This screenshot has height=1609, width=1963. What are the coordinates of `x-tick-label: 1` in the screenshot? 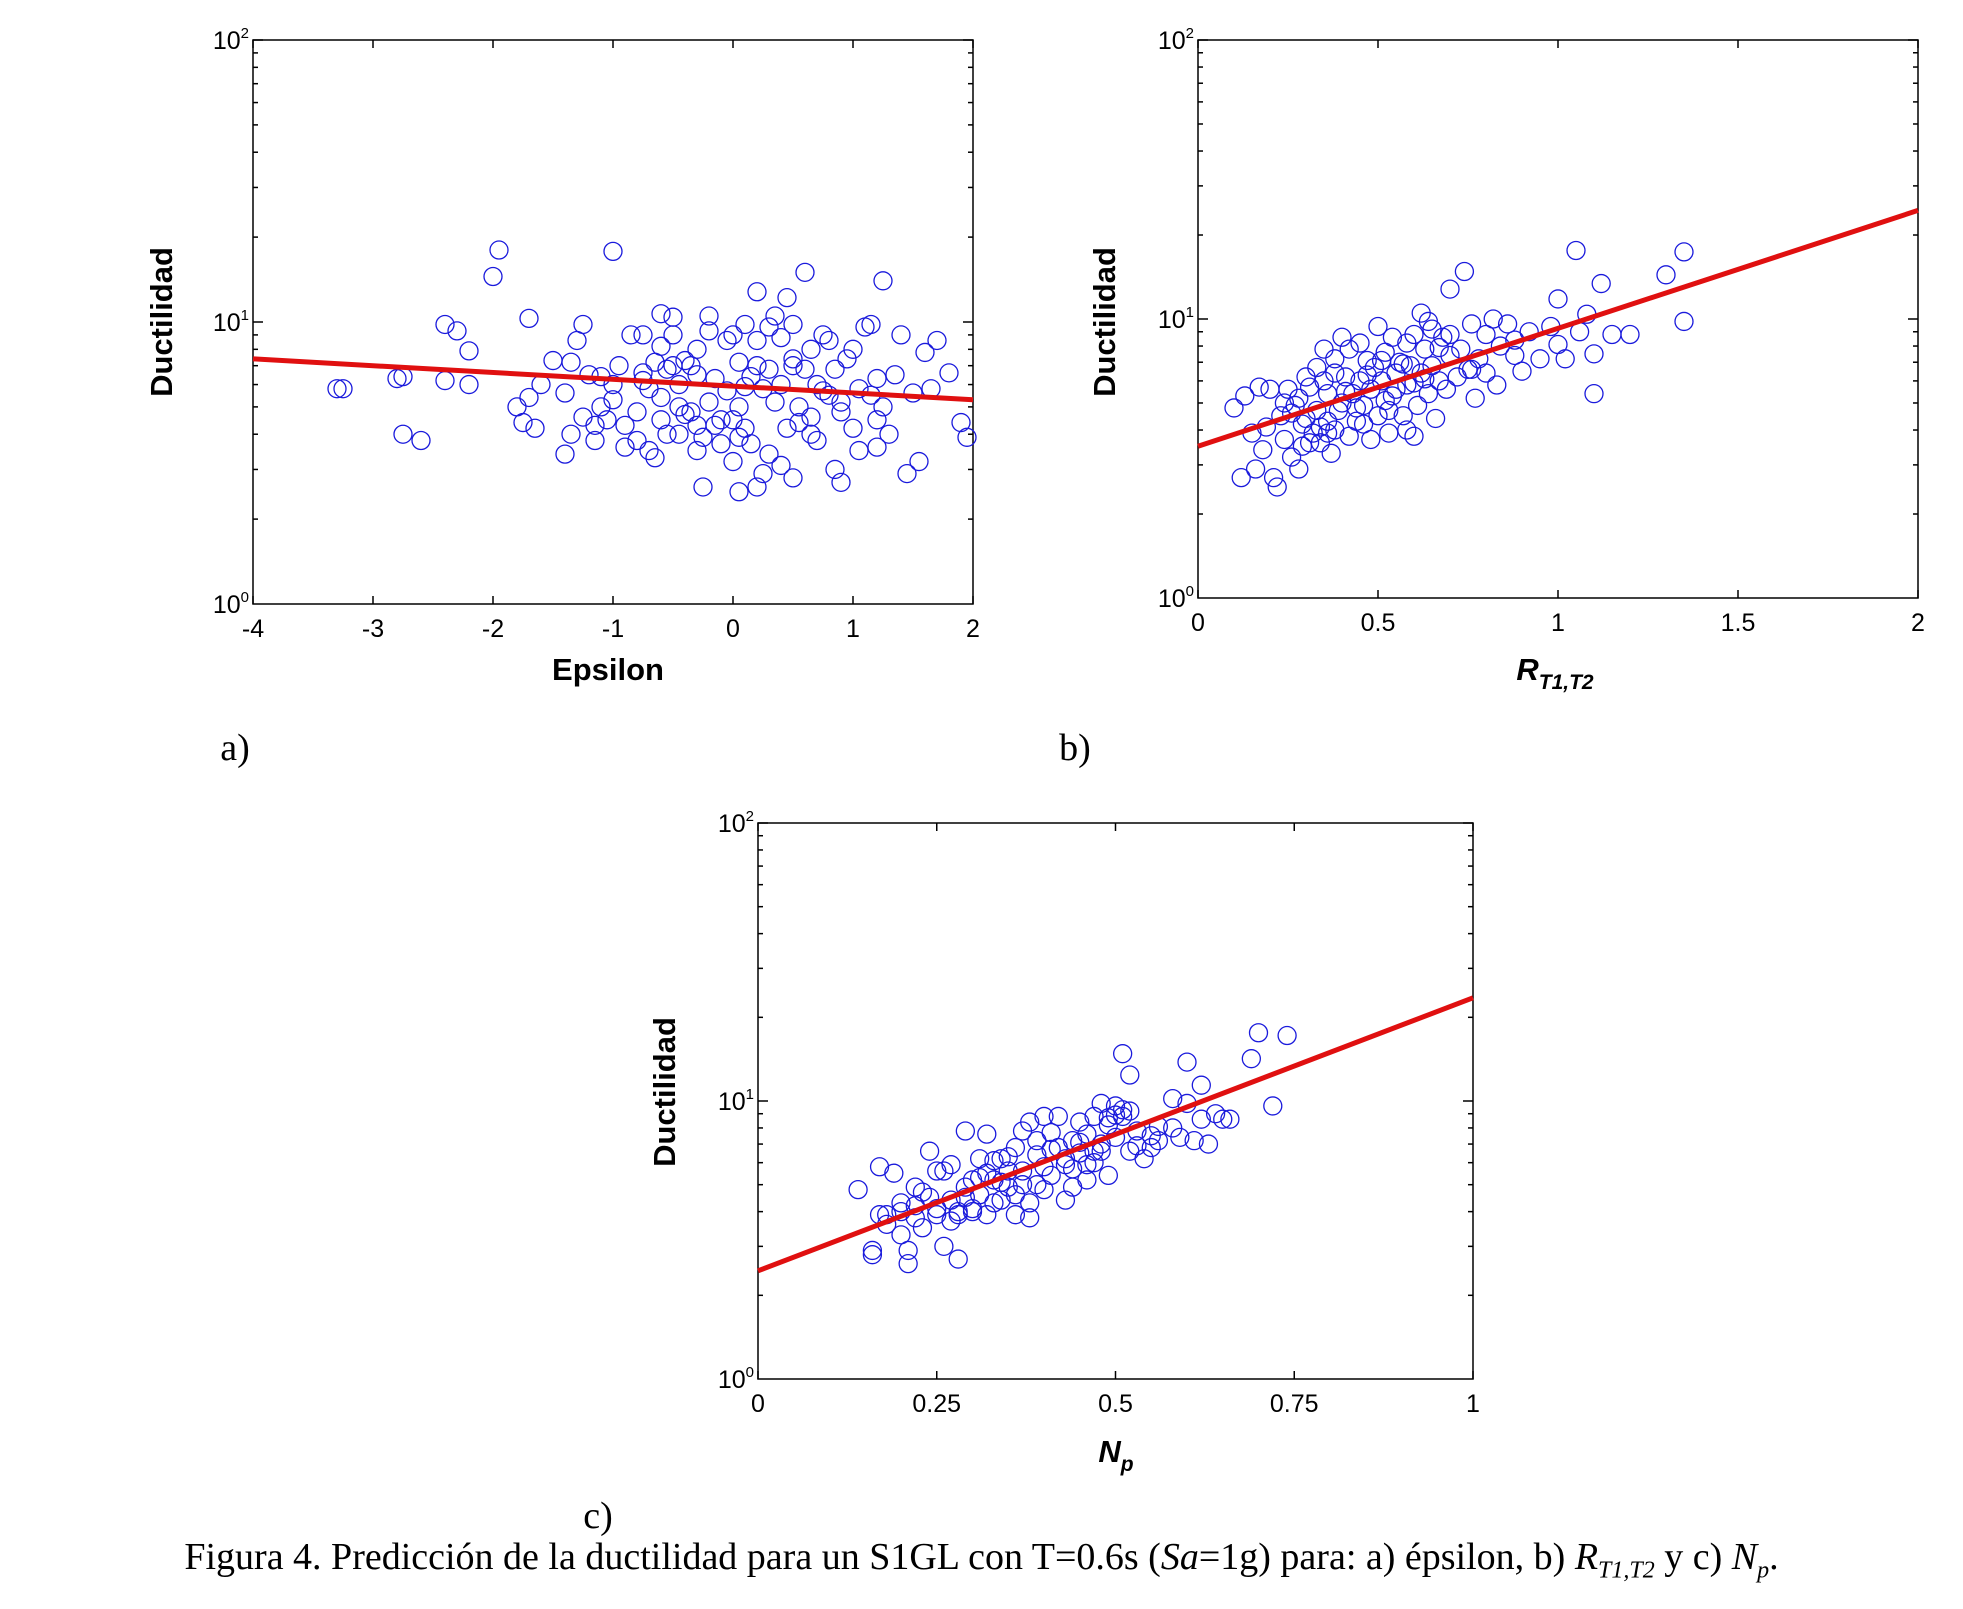 It's located at (853, 629).